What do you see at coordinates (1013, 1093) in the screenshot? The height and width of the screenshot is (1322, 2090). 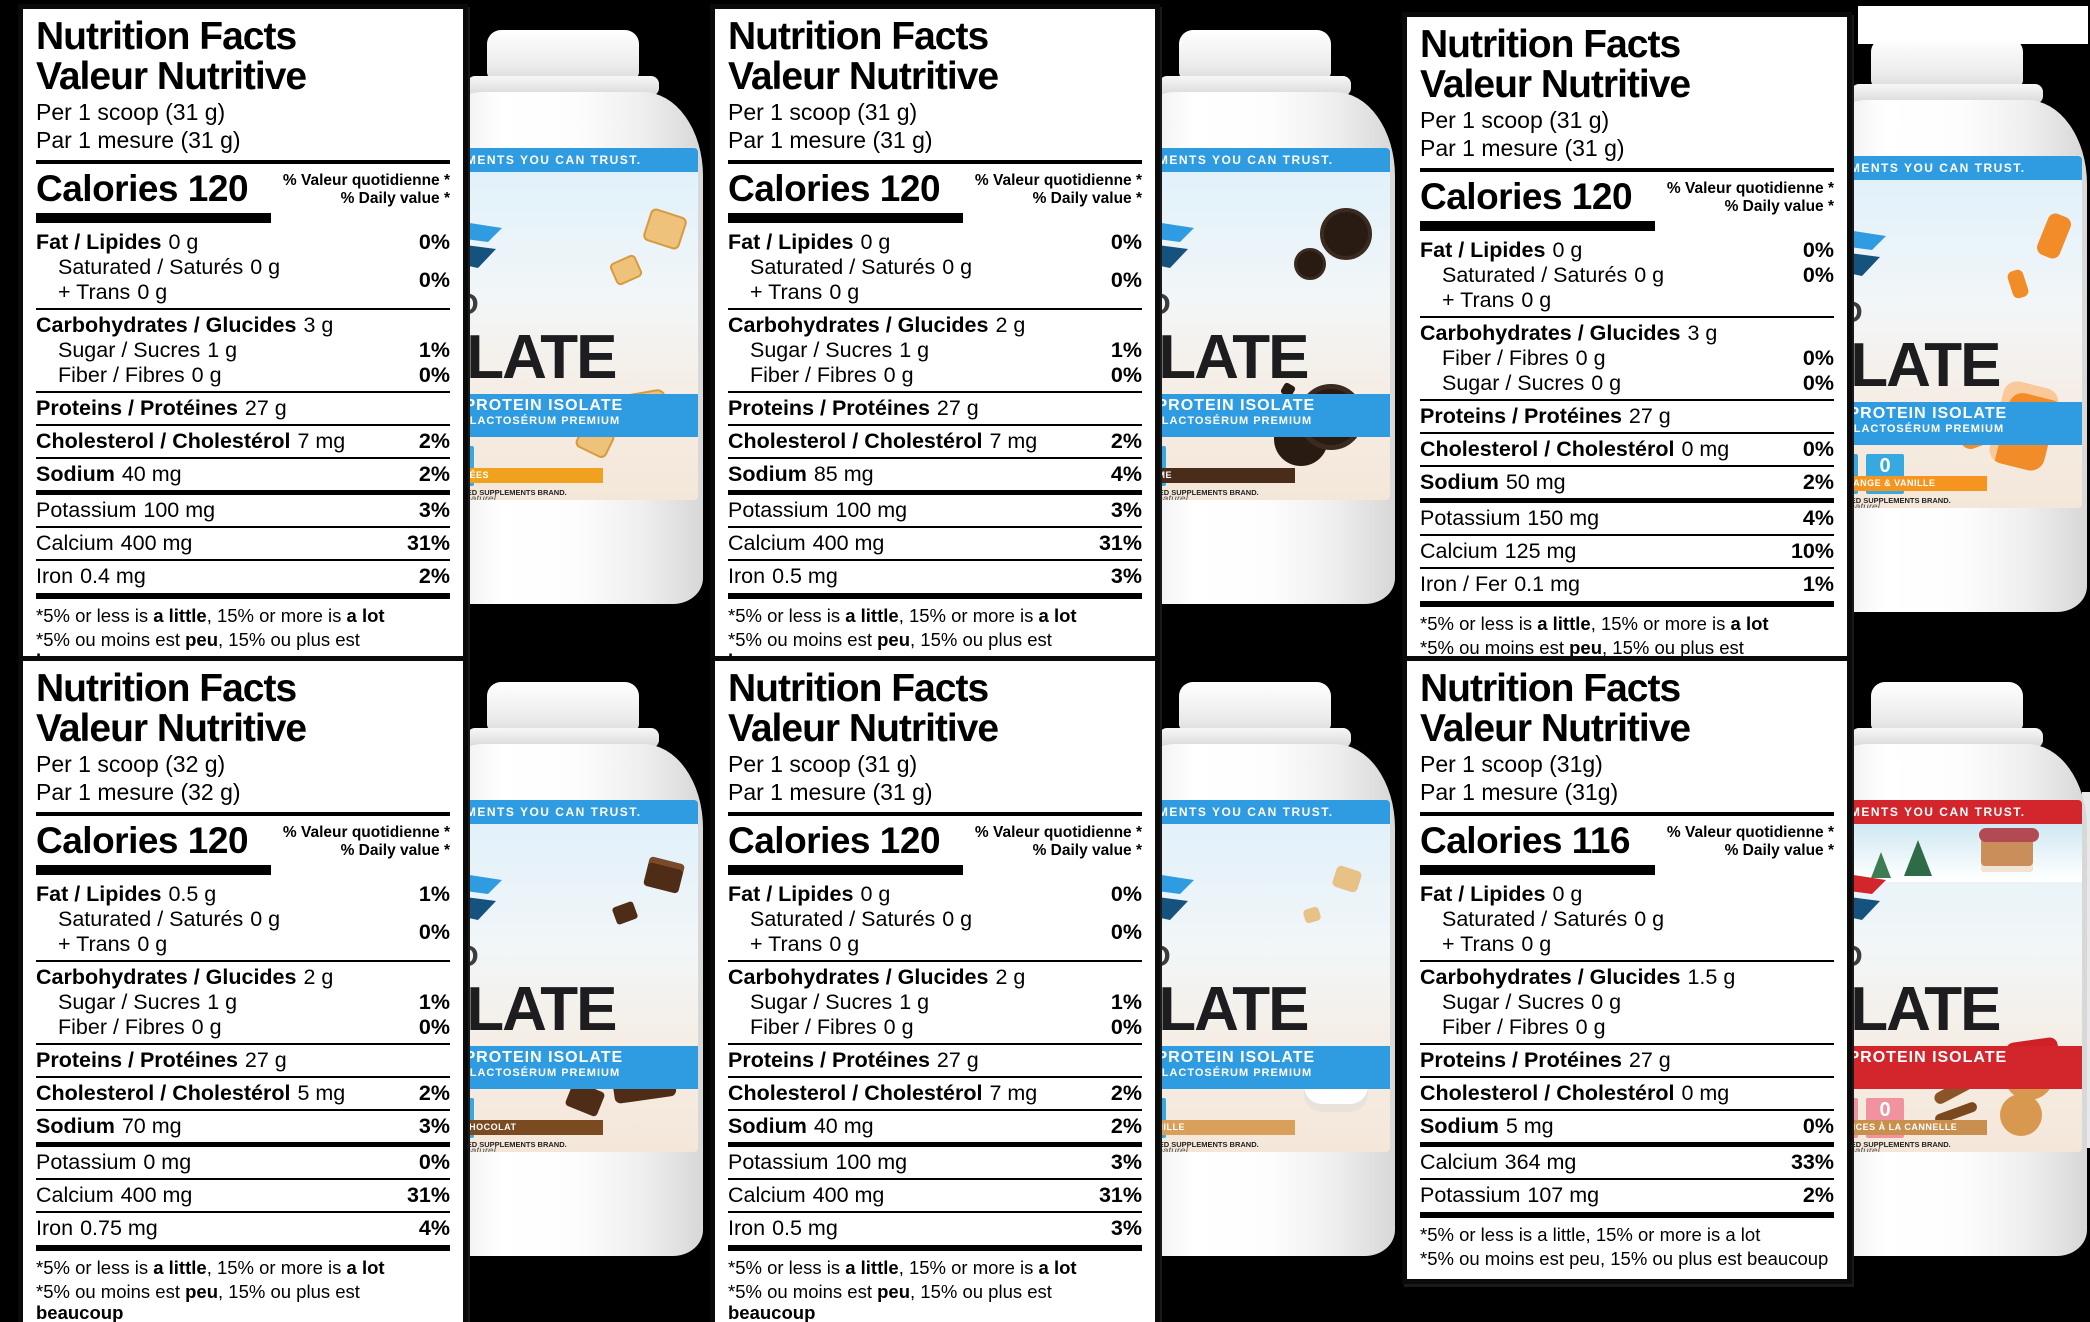 I see `nutrient-amount: 7 mg` at bounding box center [1013, 1093].